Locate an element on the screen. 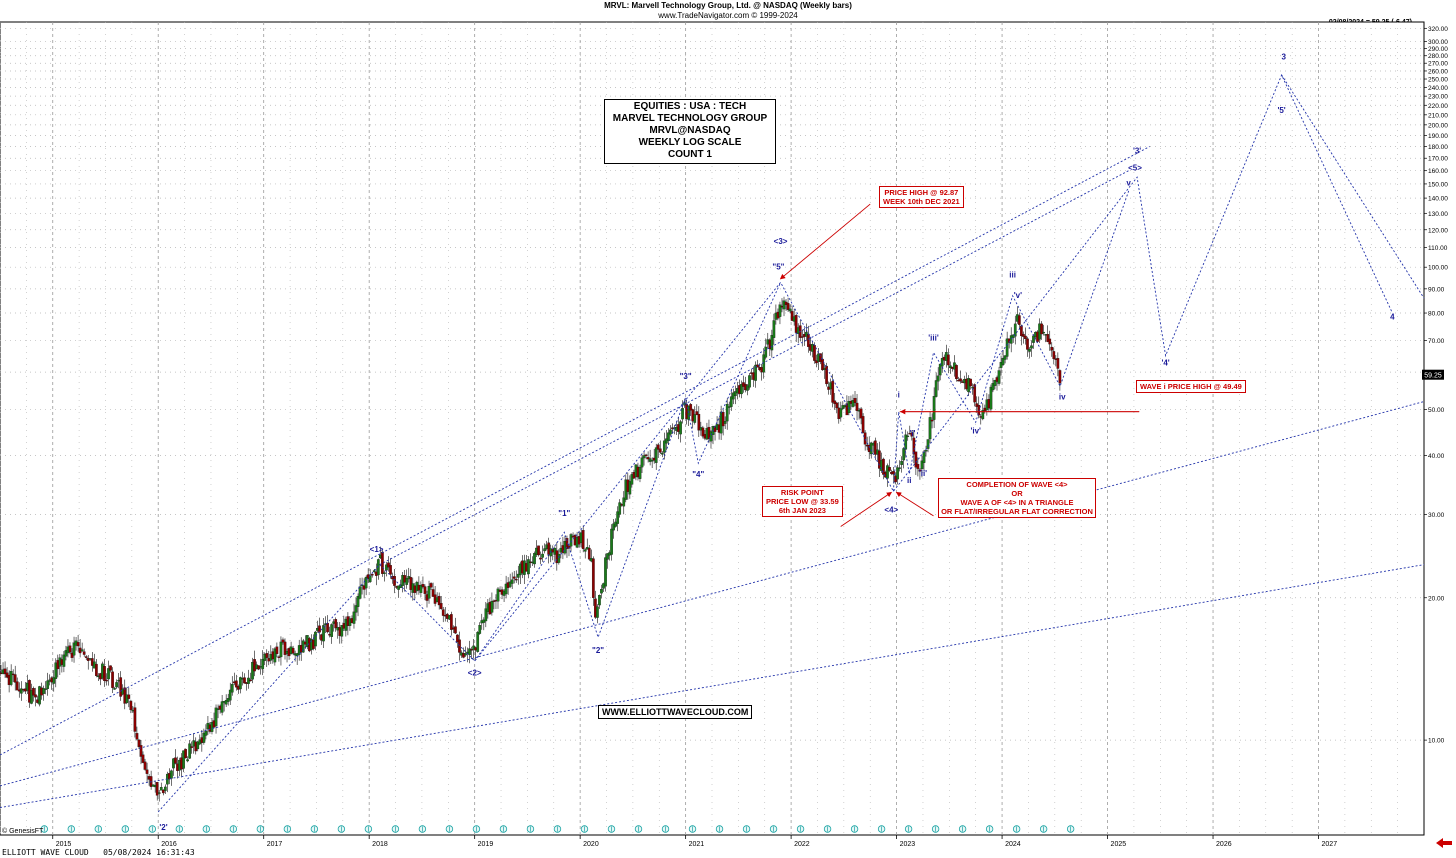  info-line-company: MARVEL TECHNOLOGY GROUP is located at coordinates (690, 118).